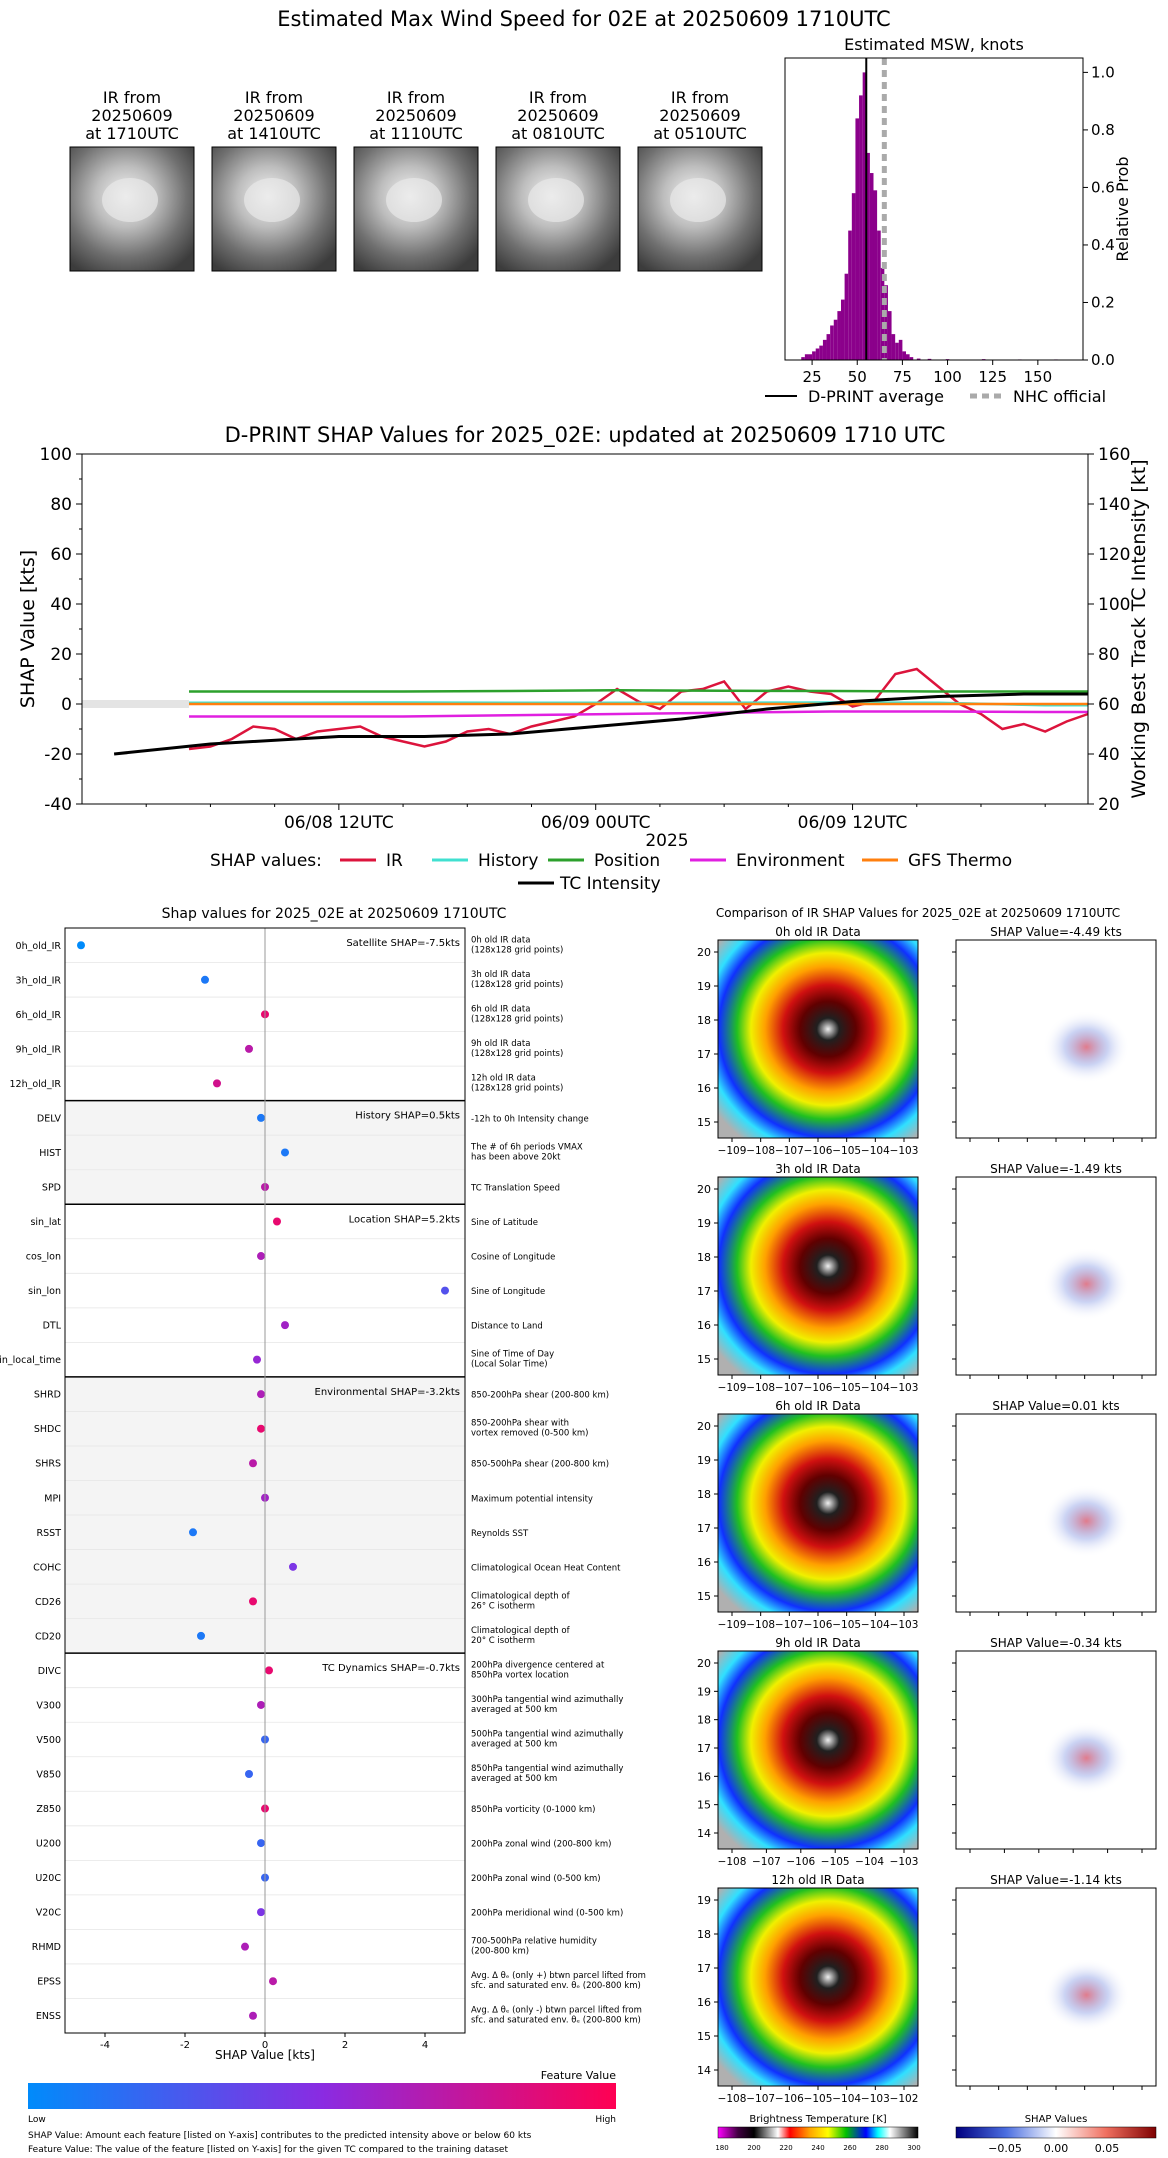  Describe the element at coordinates (881, 2148) in the screenshot. I see `bt-colorbar-tick: 280` at that location.